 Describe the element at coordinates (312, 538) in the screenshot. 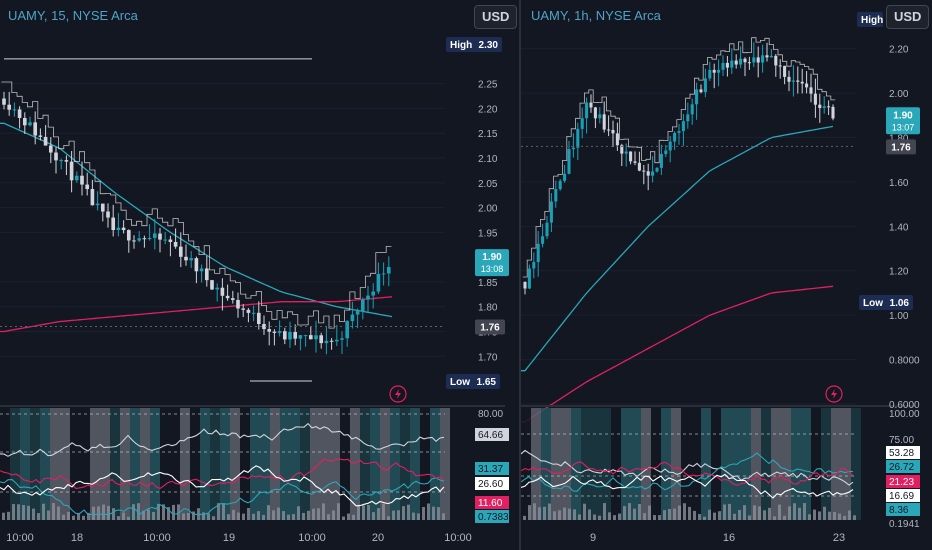

I see `time-label-4: 10:00` at that location.